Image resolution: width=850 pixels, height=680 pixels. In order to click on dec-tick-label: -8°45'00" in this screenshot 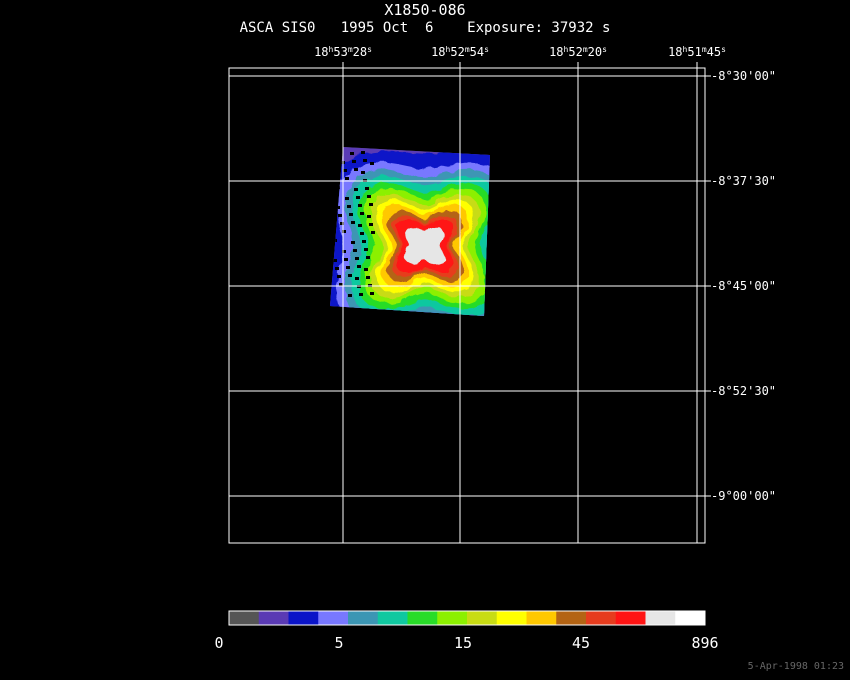, I will do `click(744, 286)`.